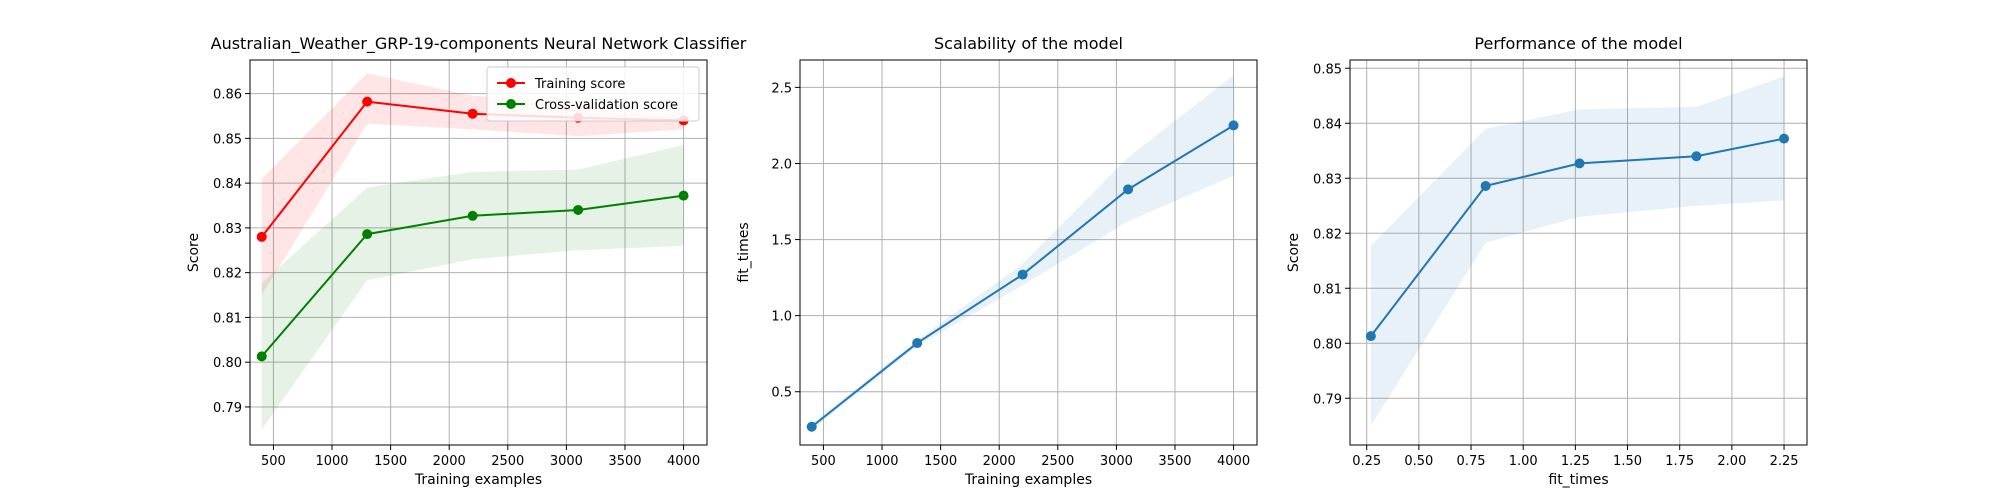 The height and width of the screenshot is (500, 2000). What do you see at coordinates (781, 241) in the screenshot?
I see `y-tick-label: 1.5` at bounding box center [781, 241].